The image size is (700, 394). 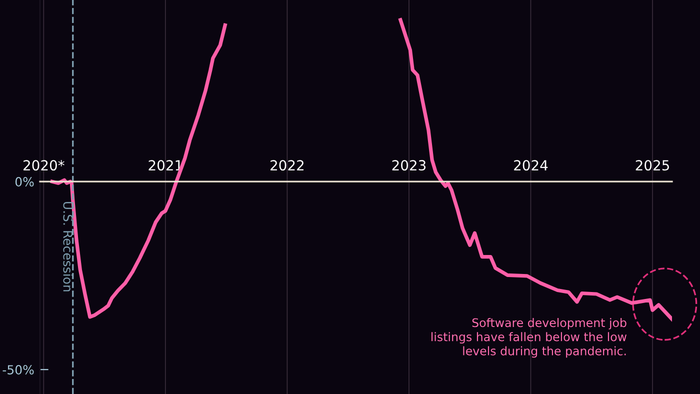 What do you see at coordinates (287, 165) in the screenshot?
I see `x-tick-label: 2022` at bounding box center [287, 165].